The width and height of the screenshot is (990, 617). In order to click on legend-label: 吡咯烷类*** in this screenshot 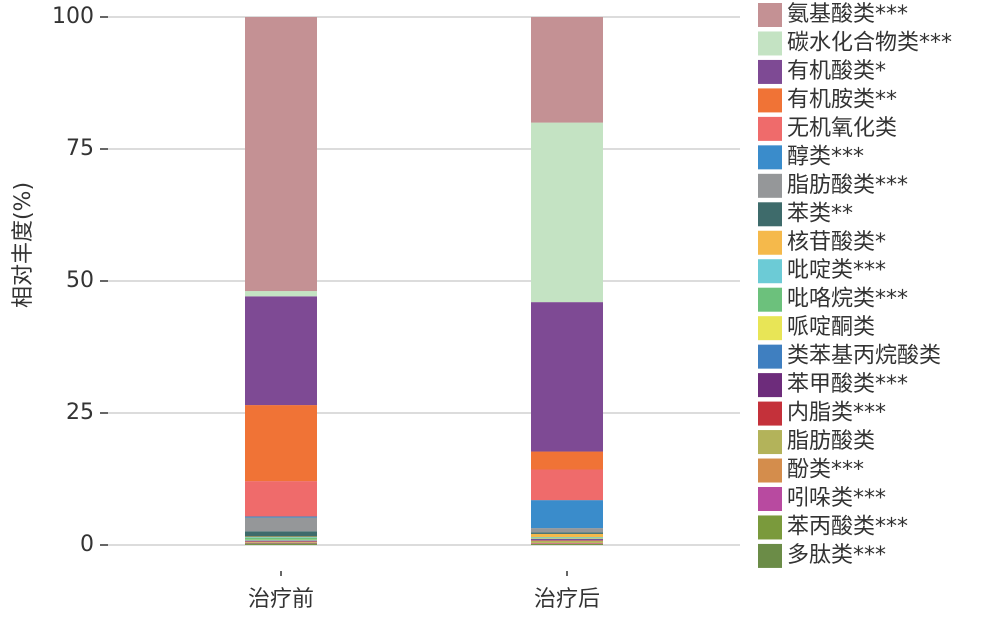, I will do `click(847, 299)`.